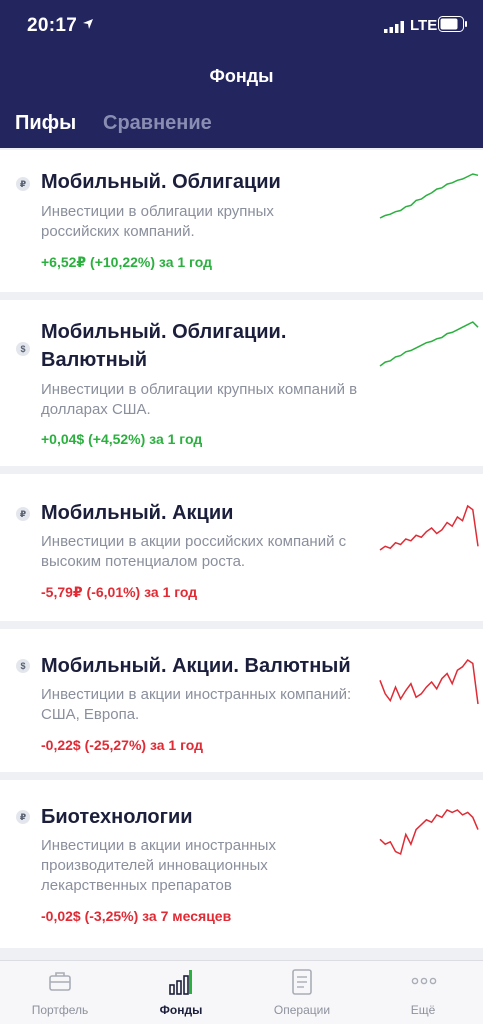  What do you see at coordinates (241, 127) in the screenshot?
I see `tab-bar: Пифы Сравнение` at bounding box center [241, 127].